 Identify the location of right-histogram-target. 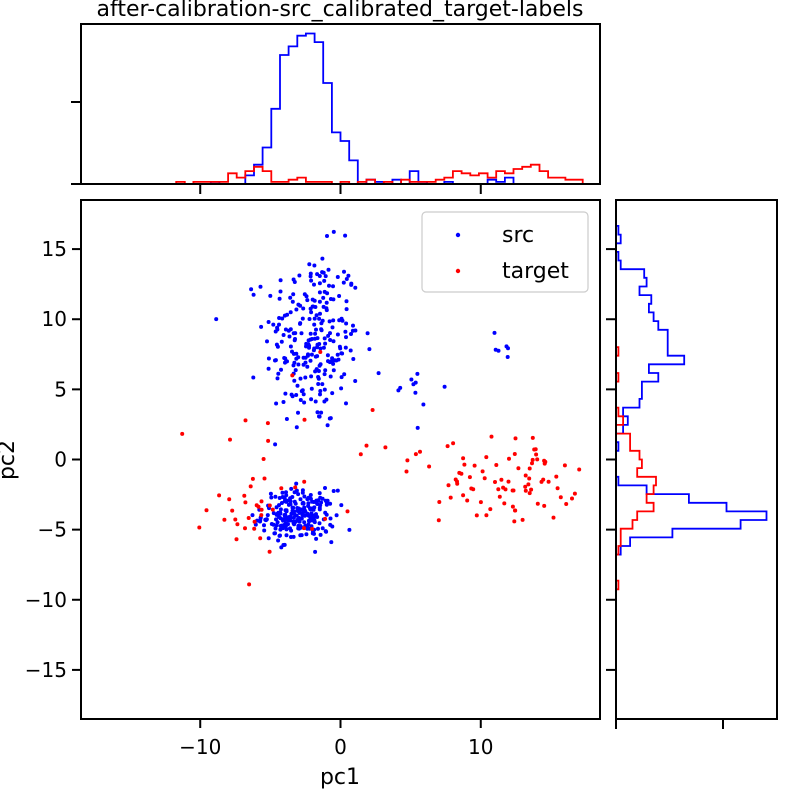
(636, 459).